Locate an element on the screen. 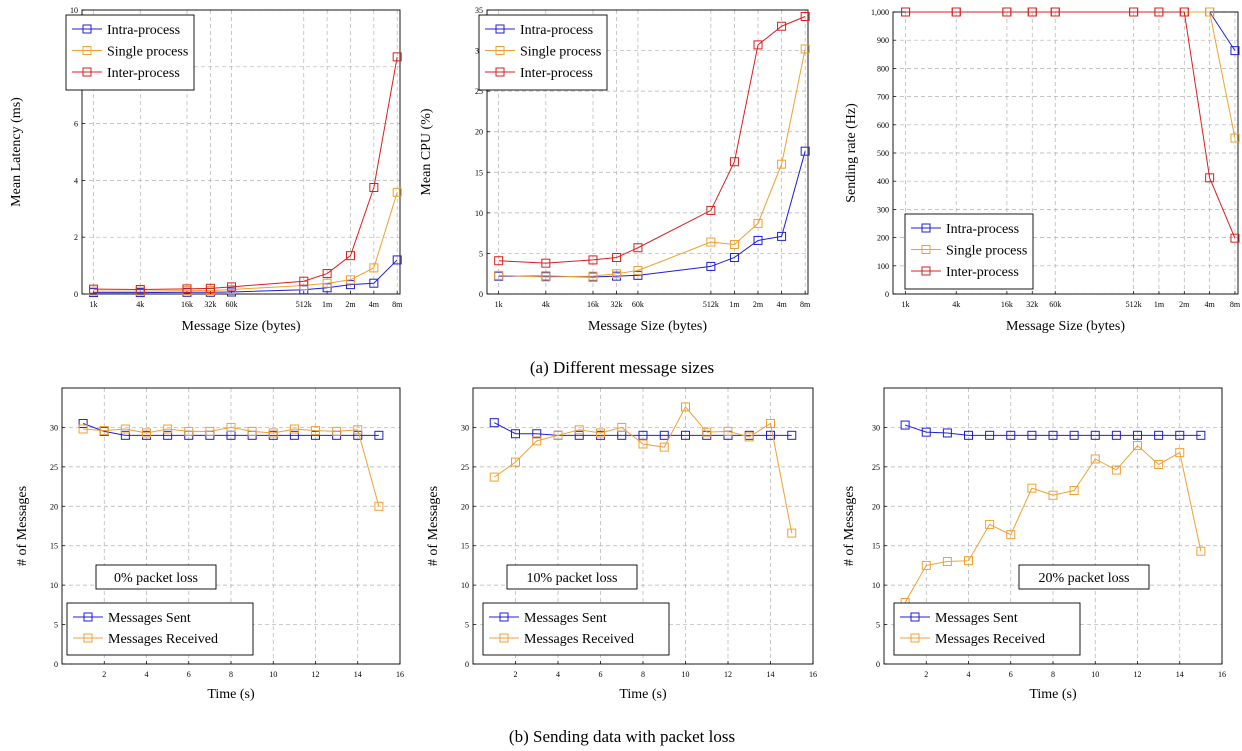 The width and height of the screenshot is (1242, 751). y-tick-label: 200 is located at coordinates (883, 238).